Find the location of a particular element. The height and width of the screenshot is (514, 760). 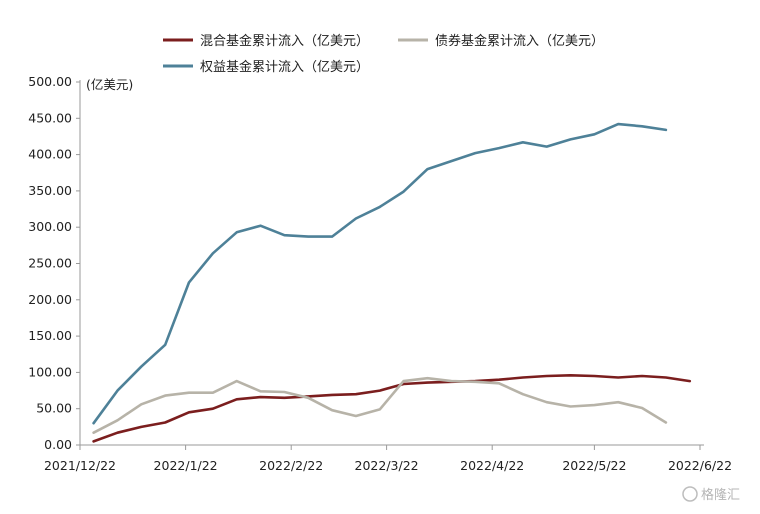

y-tick-label: 500.00 is located at coordinates (50, 81).